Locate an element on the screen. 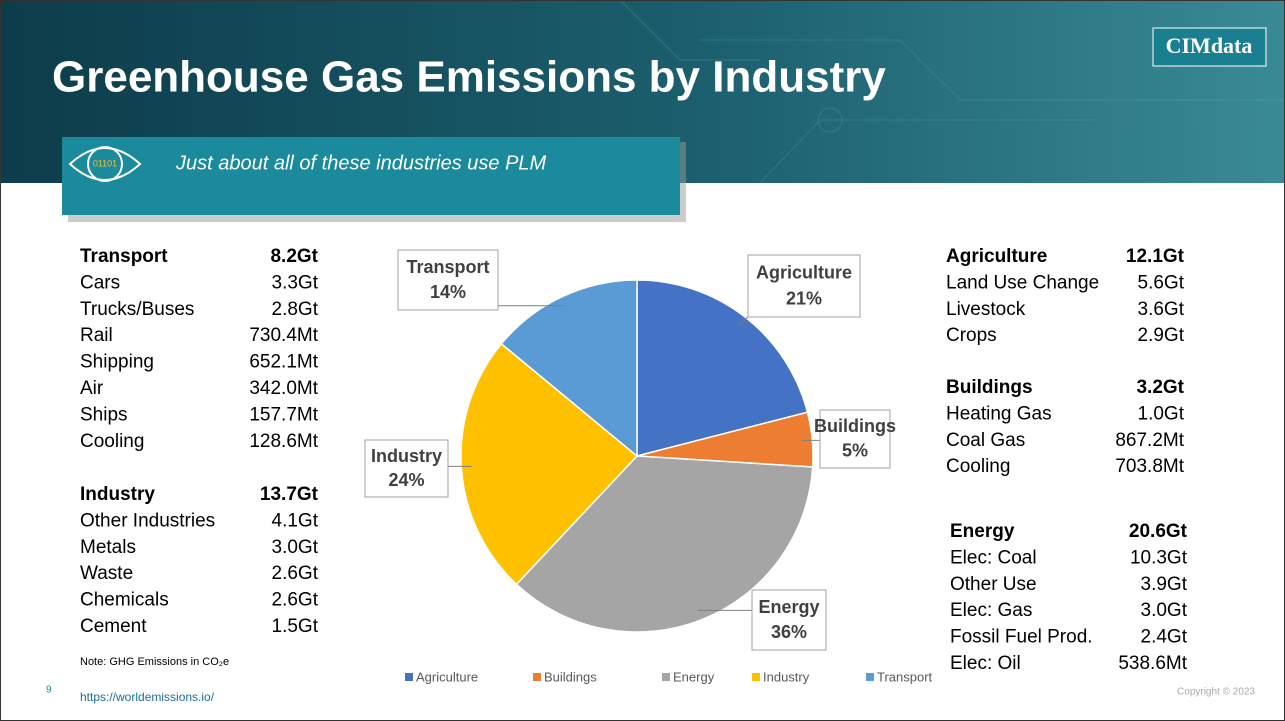  header-circuit is located at coordinates (952, 92).